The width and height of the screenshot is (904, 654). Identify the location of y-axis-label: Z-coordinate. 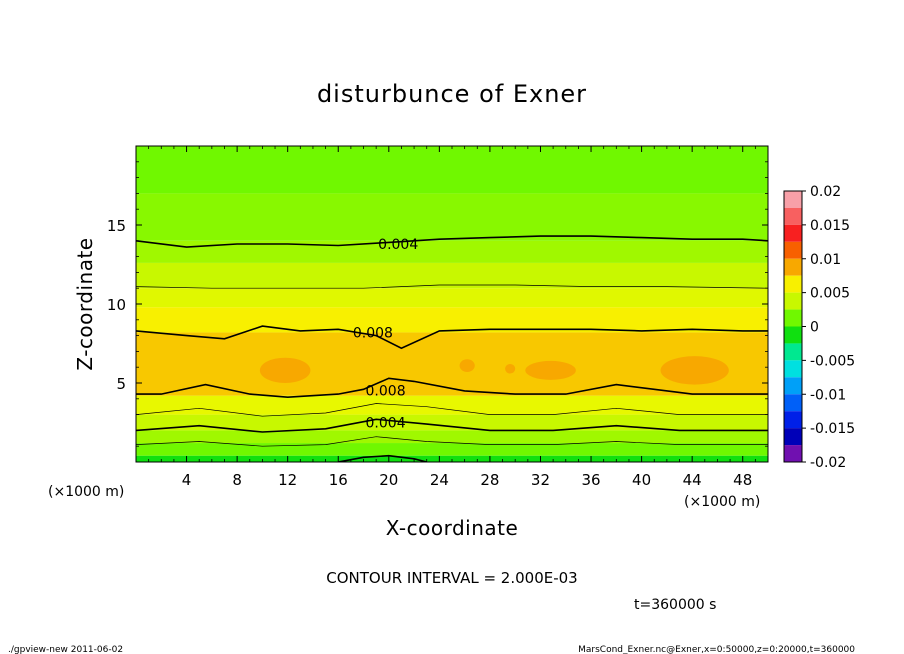
(85, 303).